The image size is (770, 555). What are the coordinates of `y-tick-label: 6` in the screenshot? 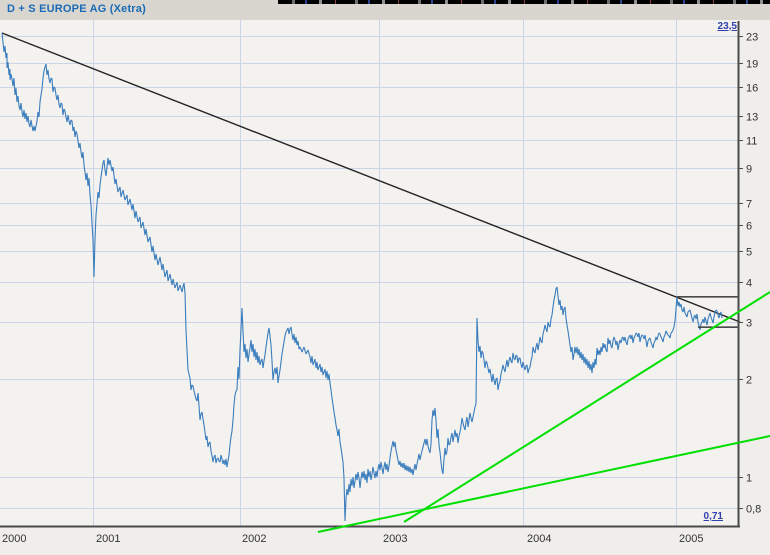 It's located at (749, 227).